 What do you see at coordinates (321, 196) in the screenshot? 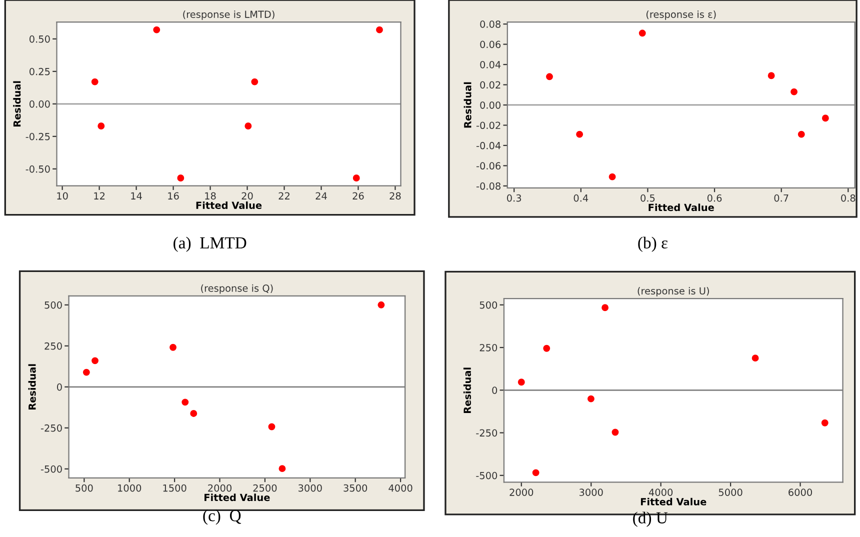
I see `x-tick-label: 24` at bounding box center [321, 196].